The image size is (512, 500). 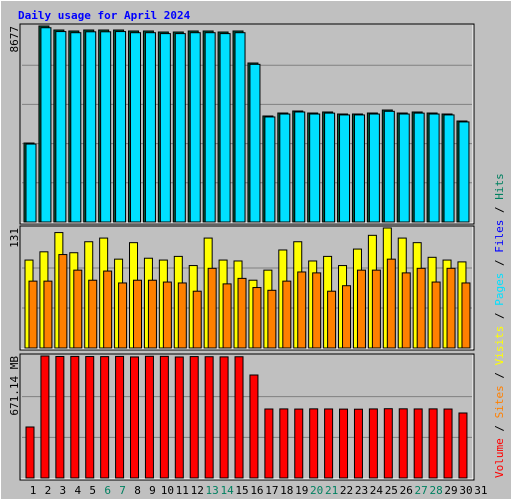 I want to click on x-tick-label: 15, so click(x=241, y=490).